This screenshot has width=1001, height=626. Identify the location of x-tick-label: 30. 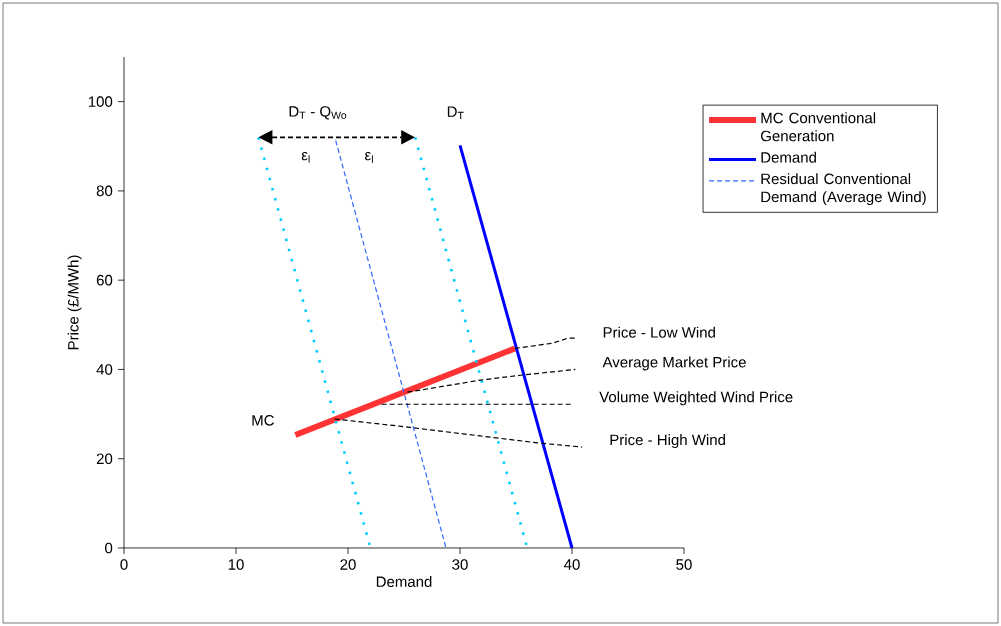
(460, 564).